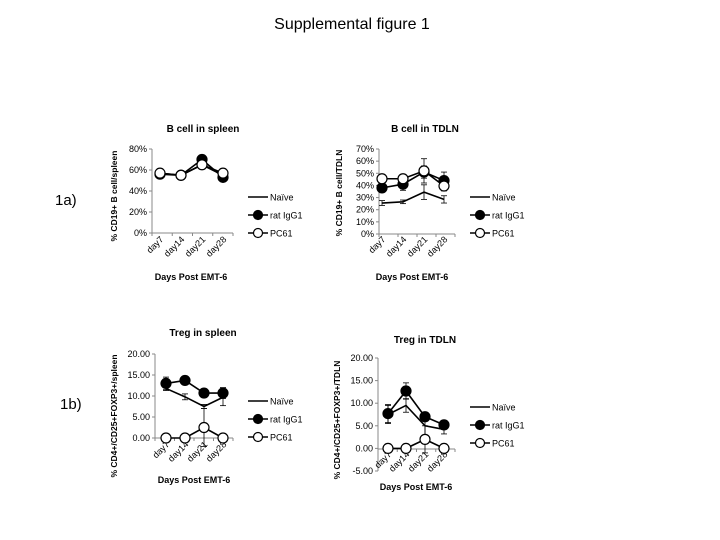 The image size is (720, 540). I want to click on chart-title: B cell in spleen, so click(203, 129).